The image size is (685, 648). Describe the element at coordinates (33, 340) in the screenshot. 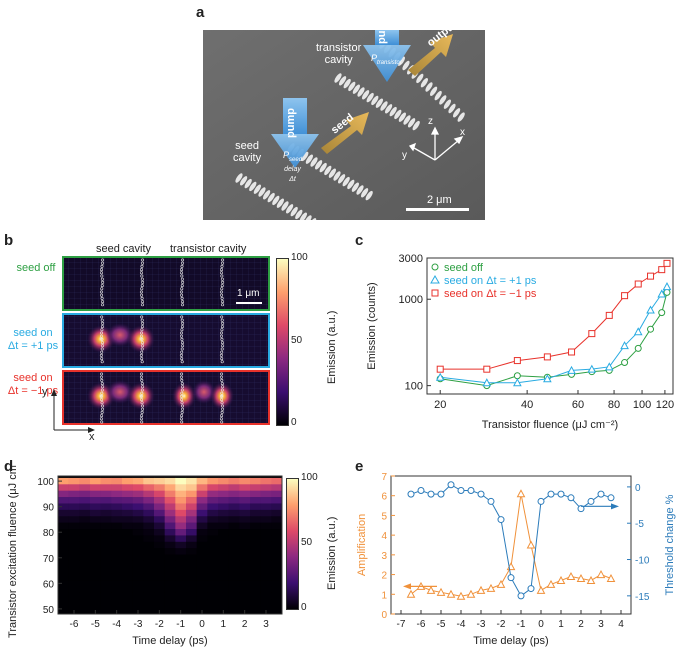

I see `b-row2-label: seed on Δt = +1 ps` at that location.